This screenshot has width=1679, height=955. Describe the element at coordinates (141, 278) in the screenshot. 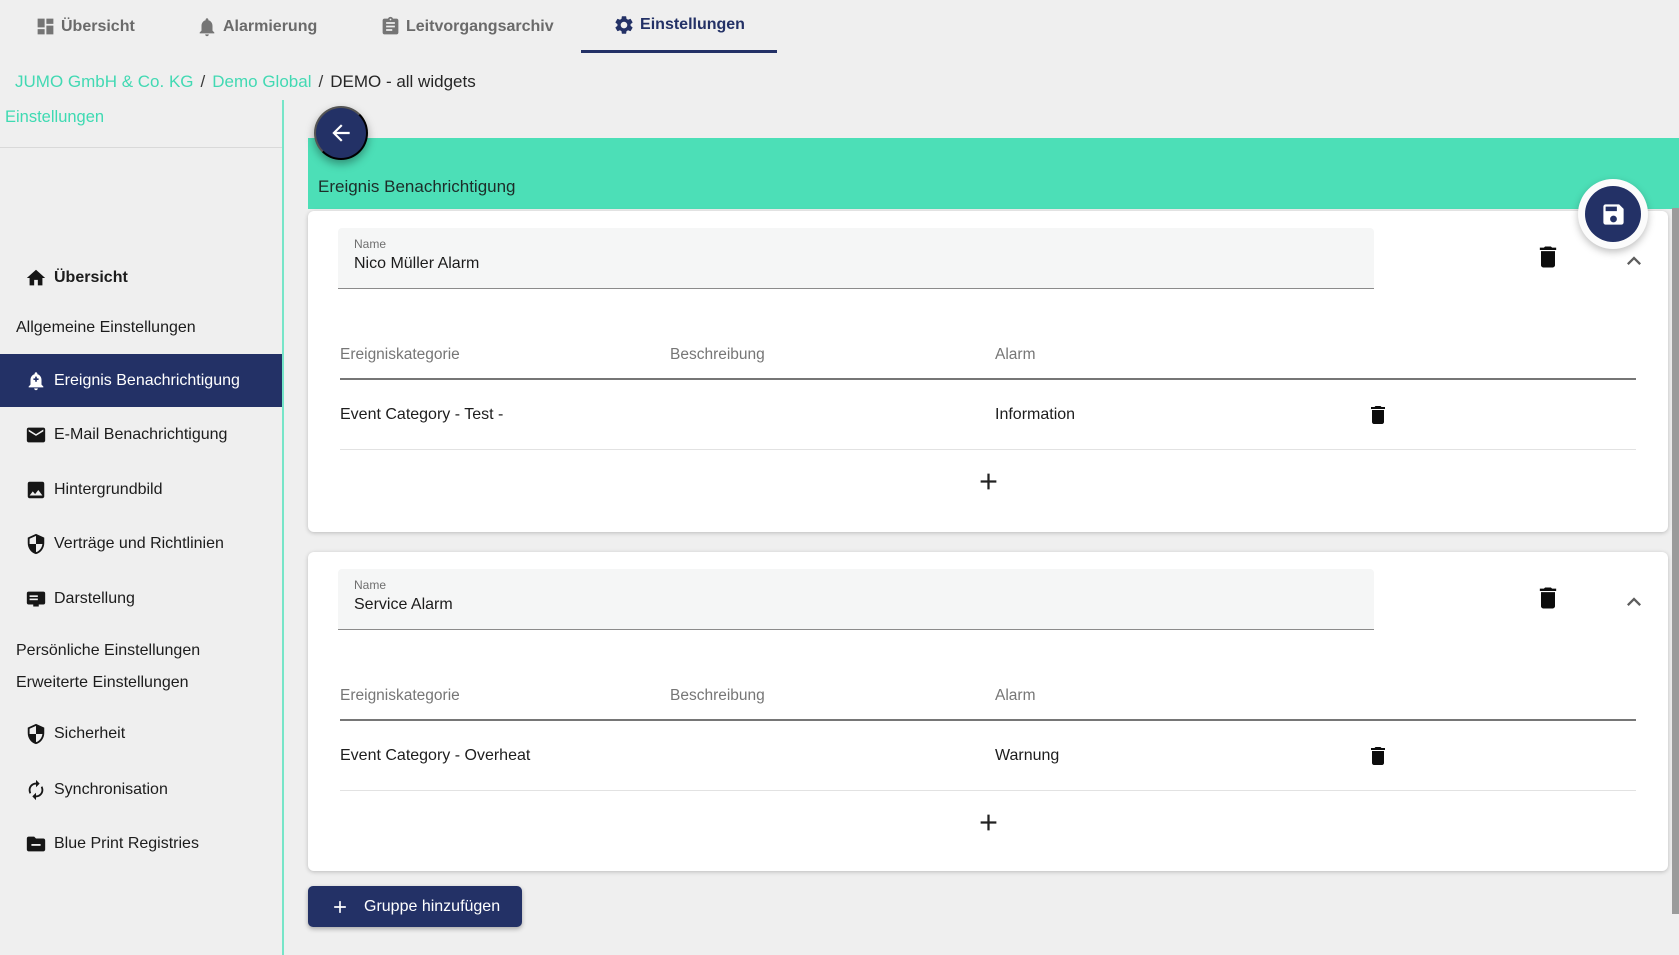

I see `sidebar-item-uebersicht: Übersicht` at that location.